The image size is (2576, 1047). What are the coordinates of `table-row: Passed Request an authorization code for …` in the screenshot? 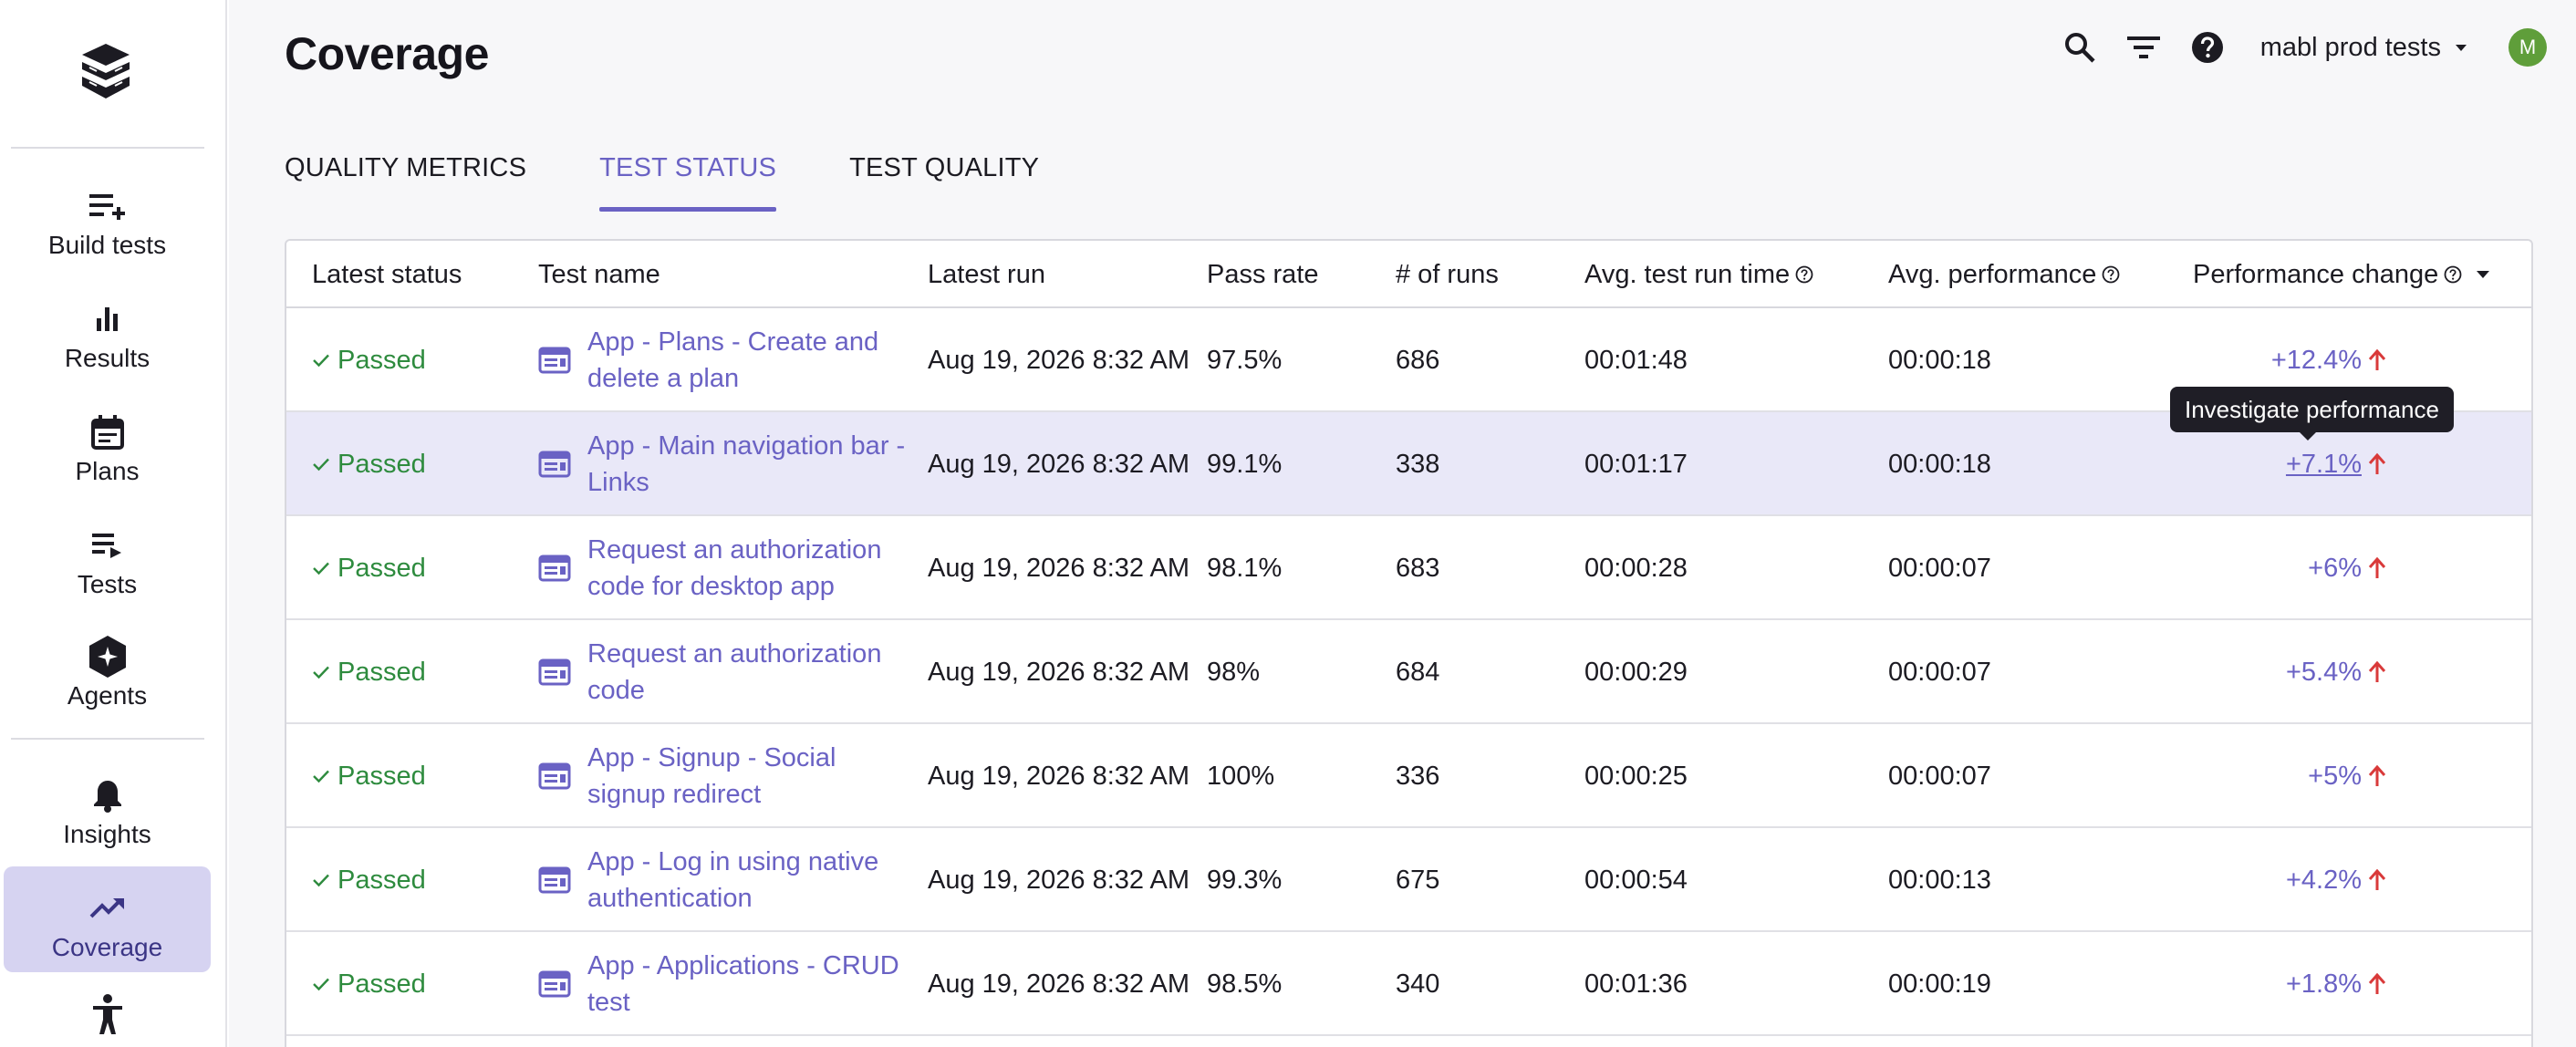 It's located at (1408, 568).